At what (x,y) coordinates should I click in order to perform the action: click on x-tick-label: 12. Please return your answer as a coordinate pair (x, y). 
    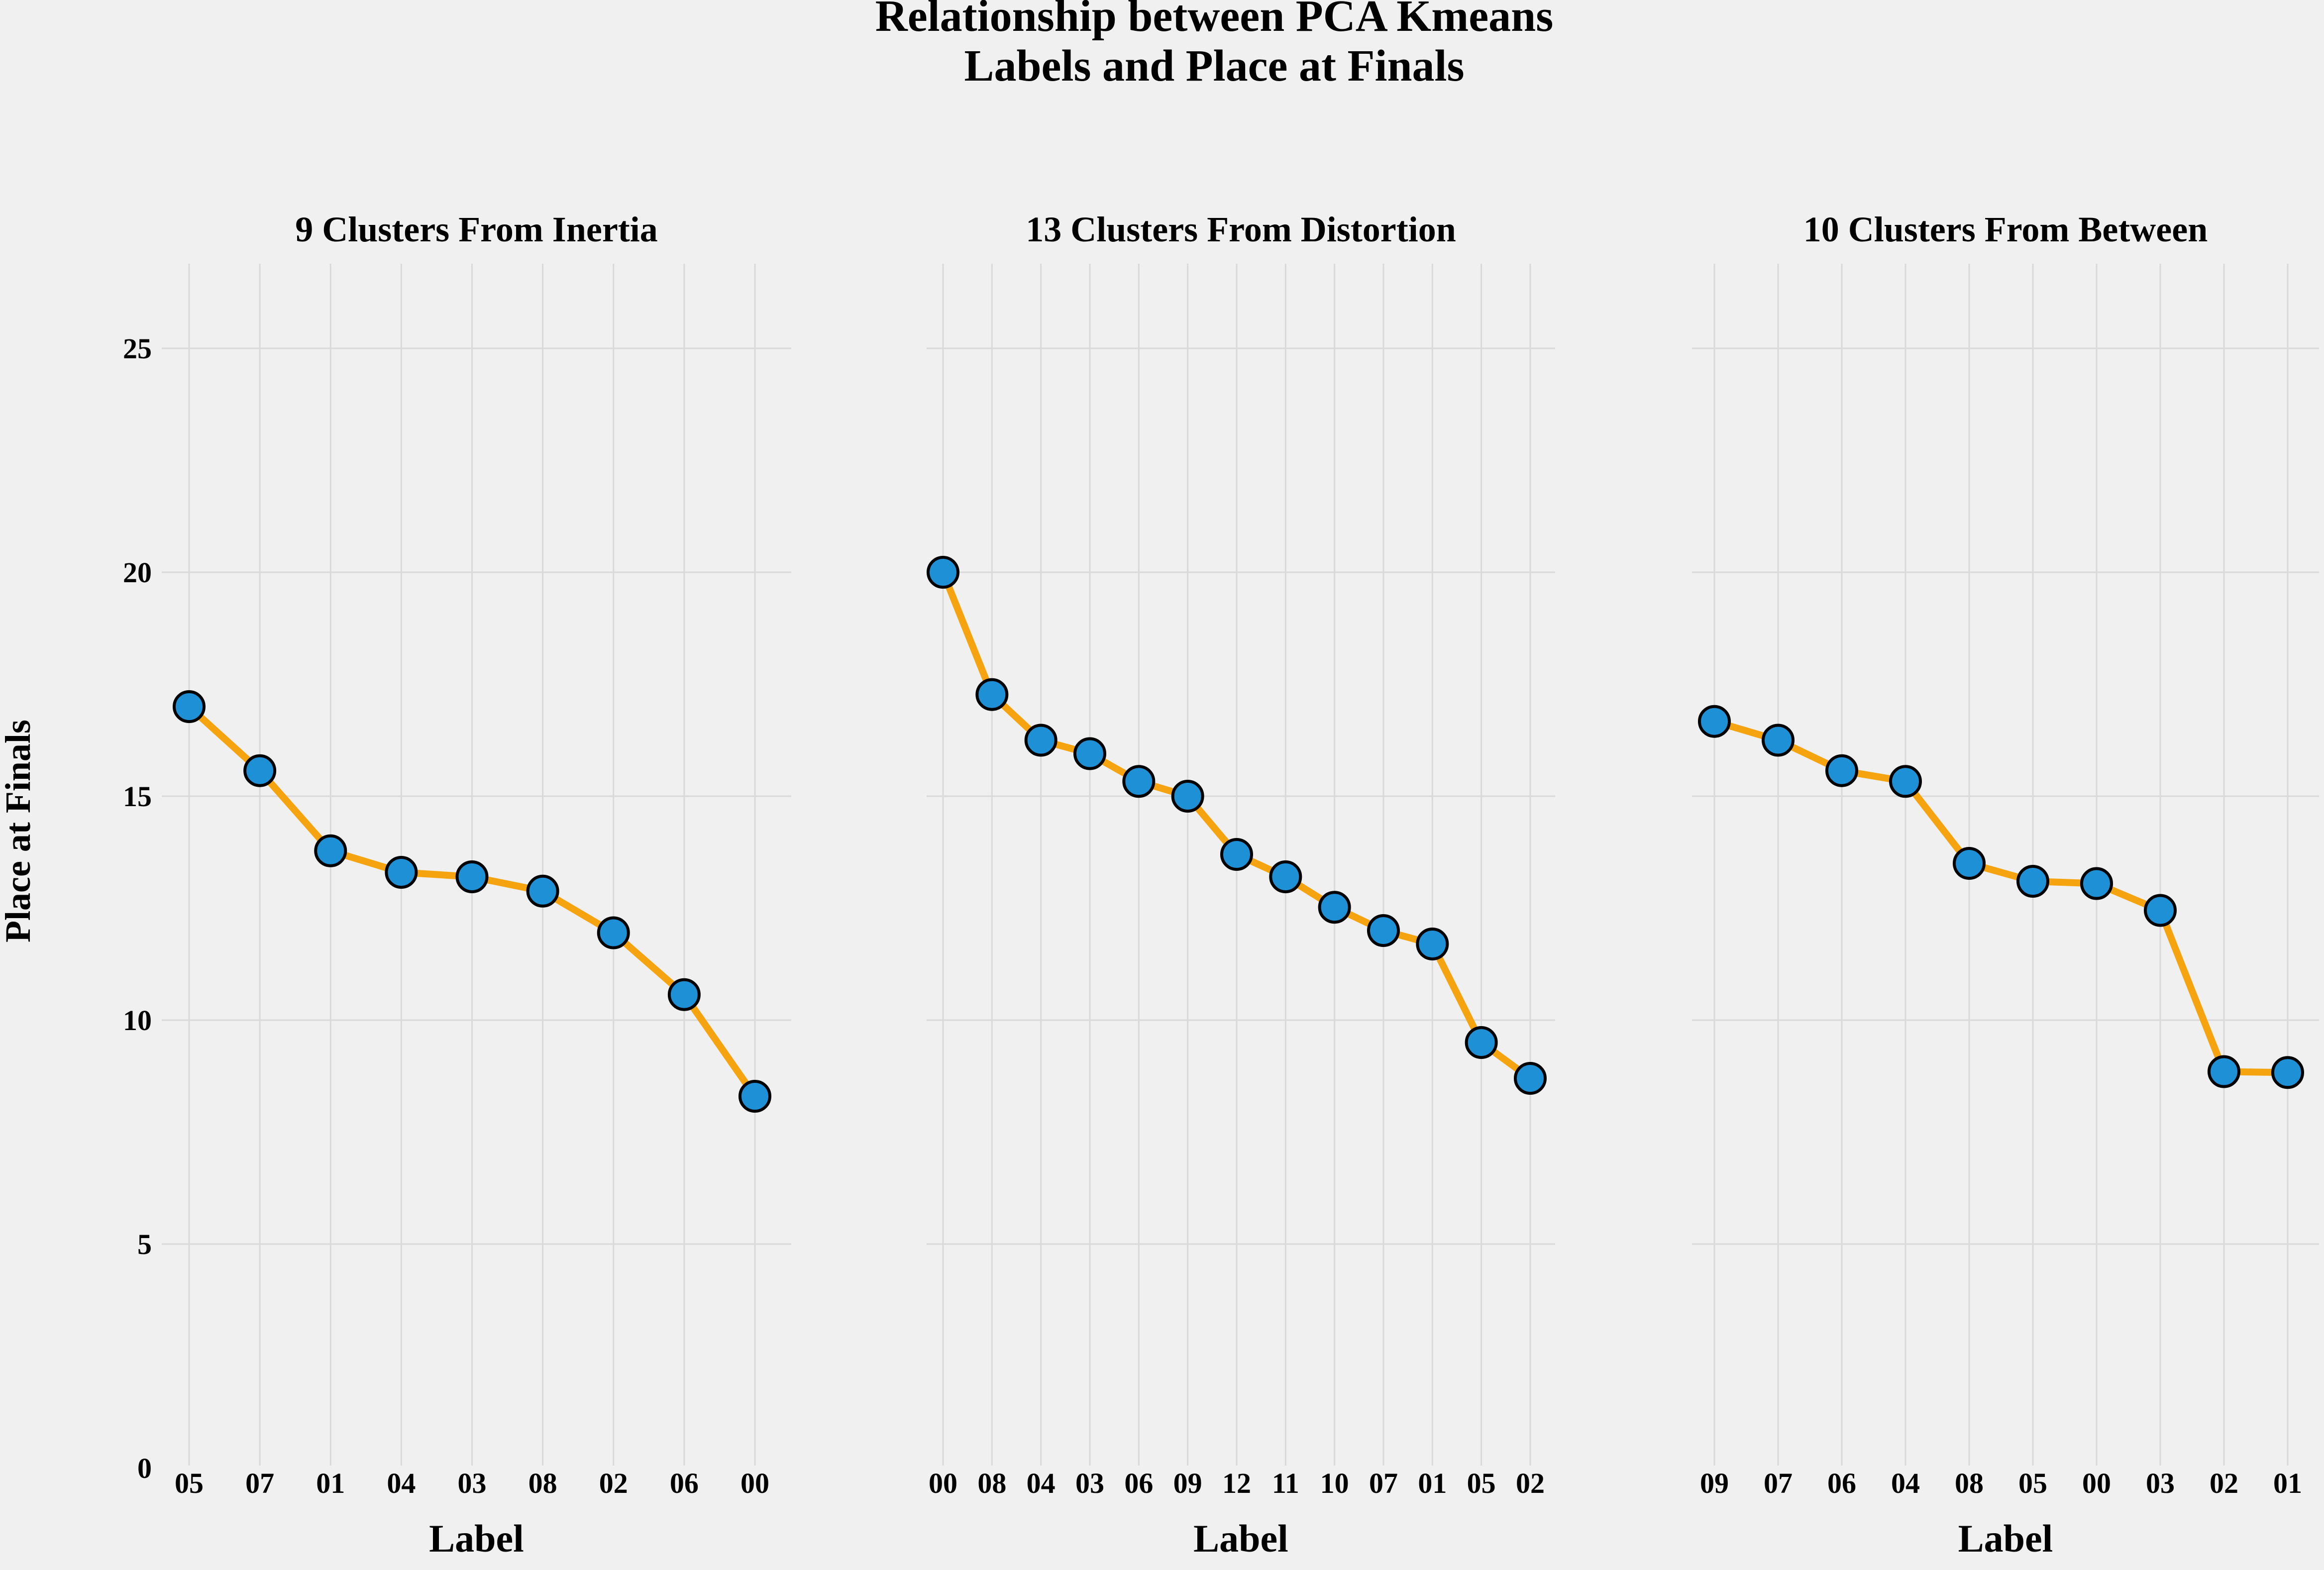
    Looking at the image, I should click on (1236, 1483).